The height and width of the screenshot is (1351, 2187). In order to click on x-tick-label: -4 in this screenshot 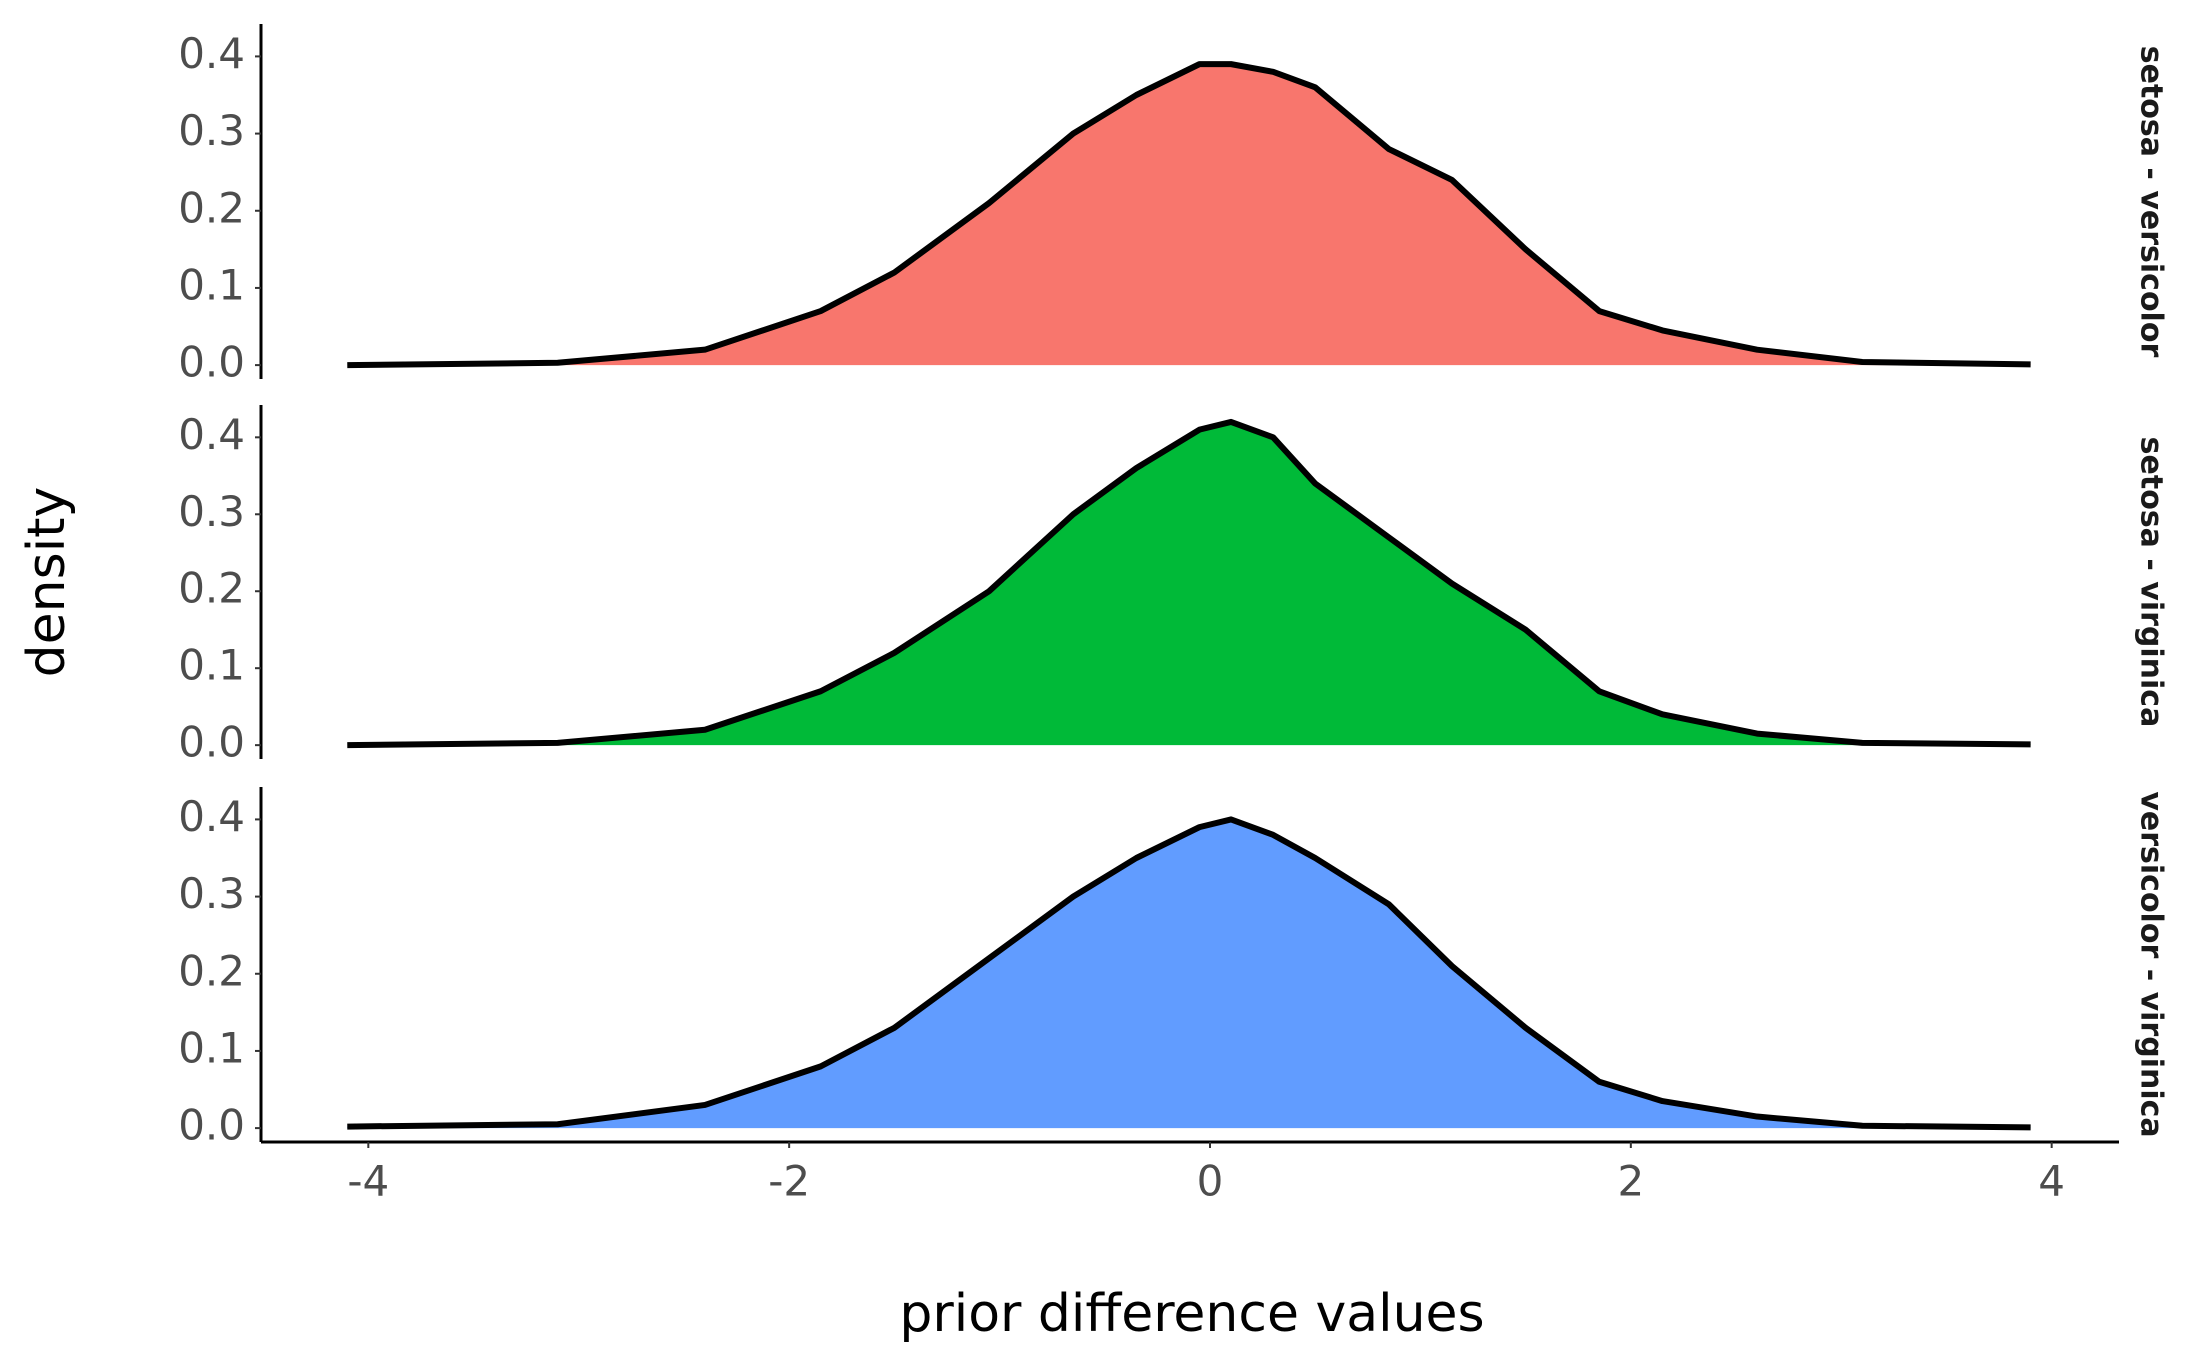, I will do `click(368, 1181)`.